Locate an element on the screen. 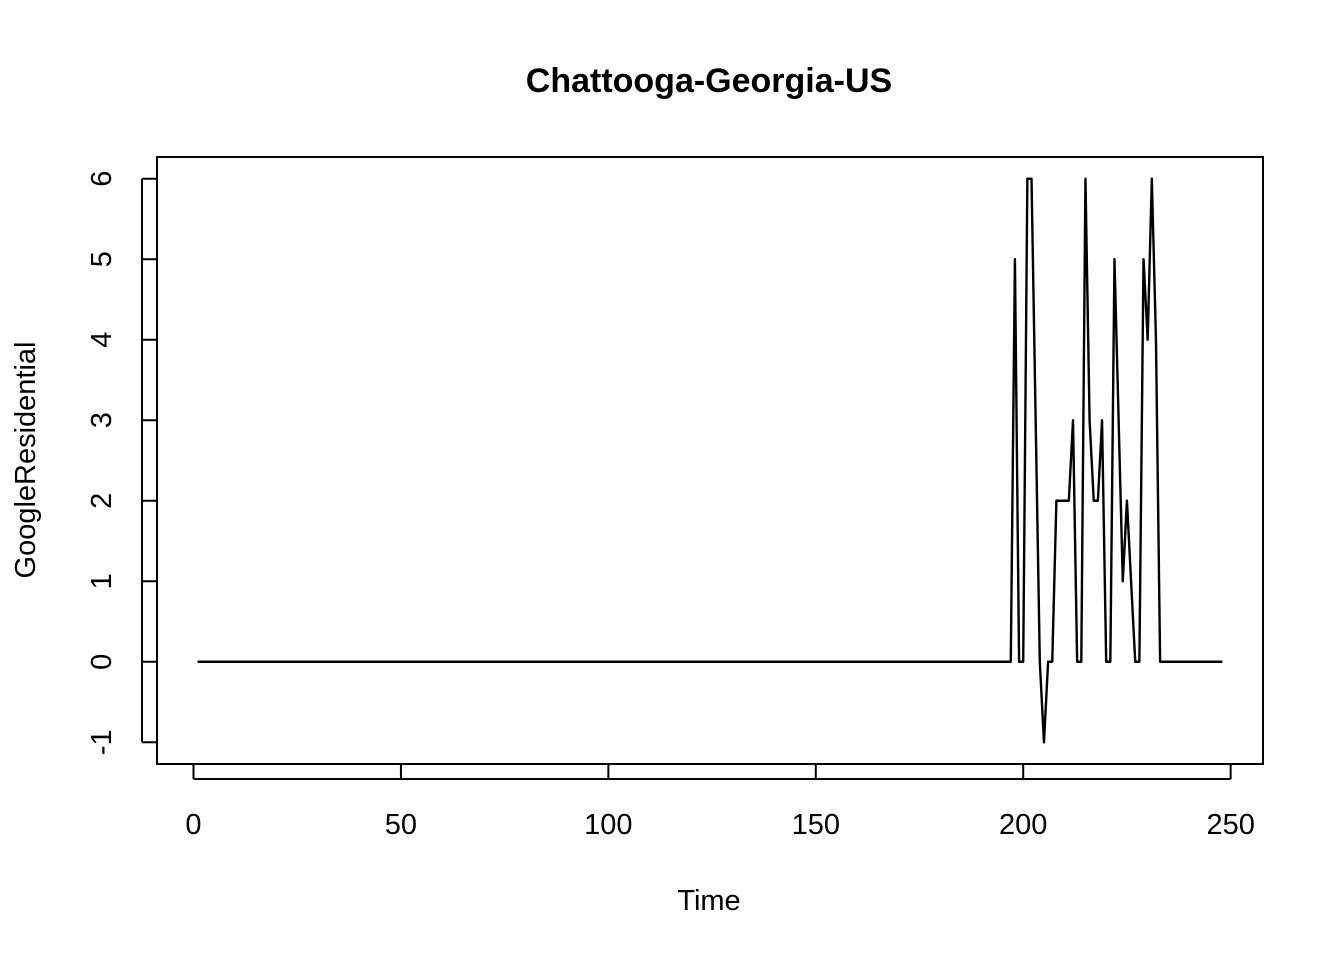 The image size is (1344, 960). y-tick-label: 2 is located at coordinates (102, 501).